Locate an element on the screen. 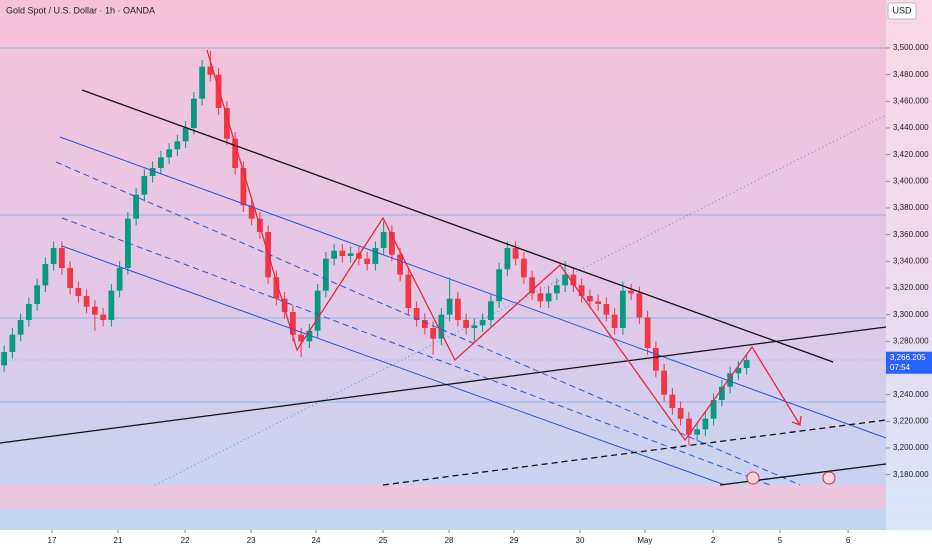 This screenshot has width=932, height=555. x-axis: 17 21 22 23 24 25 28 29 30 May 2 5 6 is located at coordinates (449, 537).